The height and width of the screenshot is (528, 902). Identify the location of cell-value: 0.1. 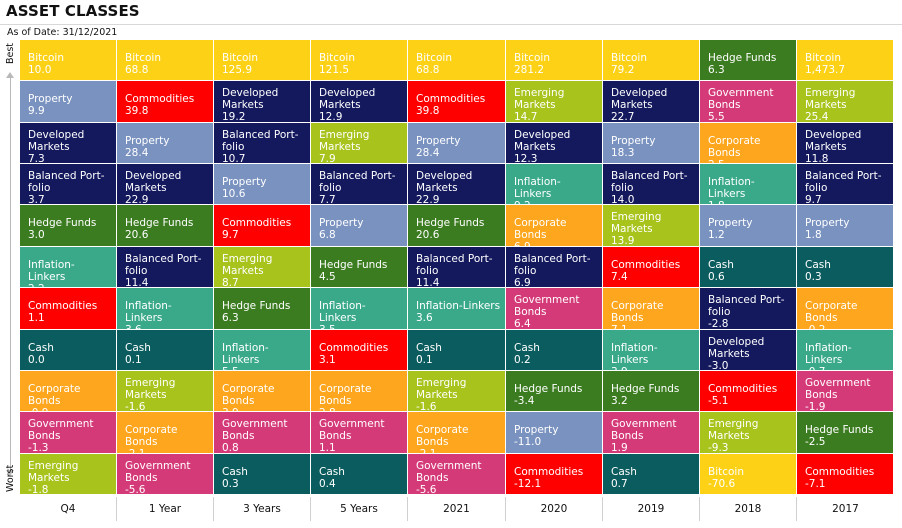
(424, 360).